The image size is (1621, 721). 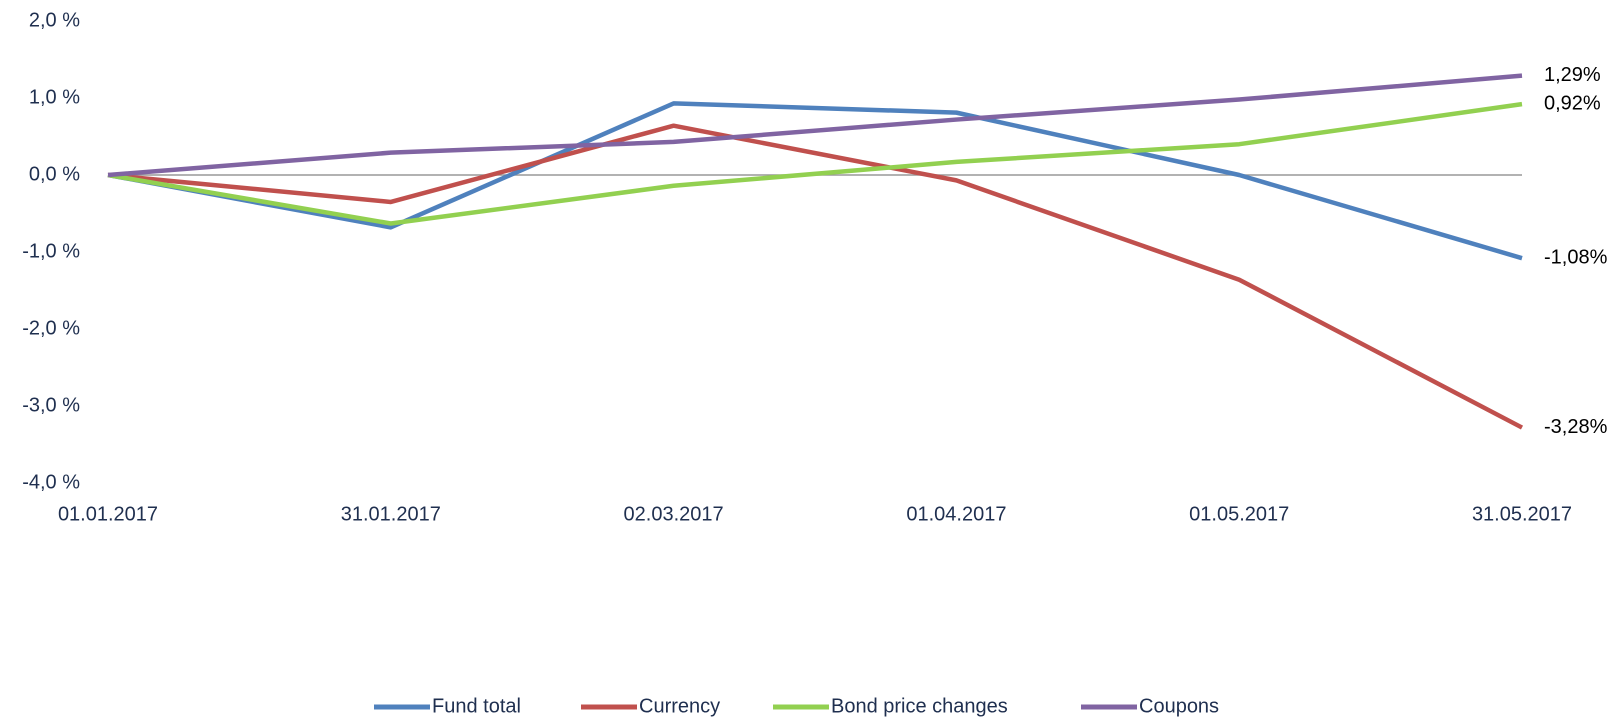 I want to click on y-tick-label: -4,0 %, so click(x=51, y=482).